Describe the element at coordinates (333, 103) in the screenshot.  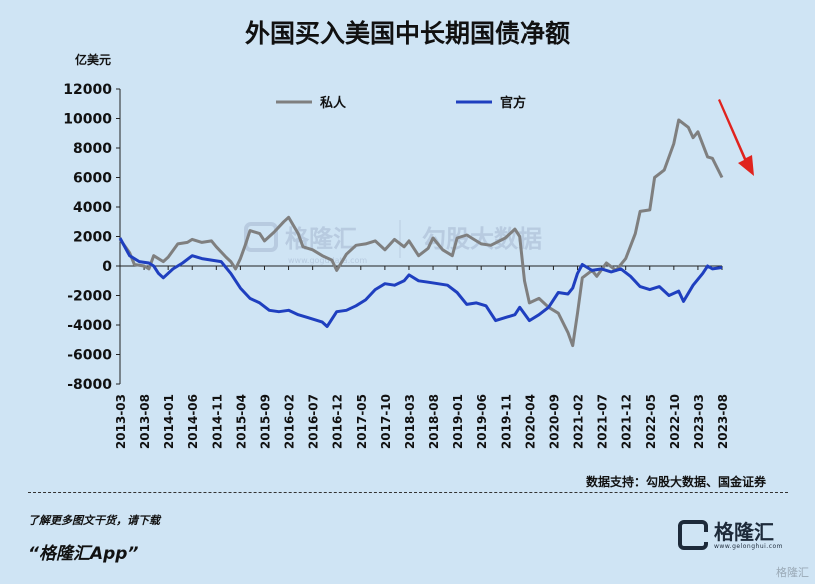
I see `legend-label: 私人` at that location.